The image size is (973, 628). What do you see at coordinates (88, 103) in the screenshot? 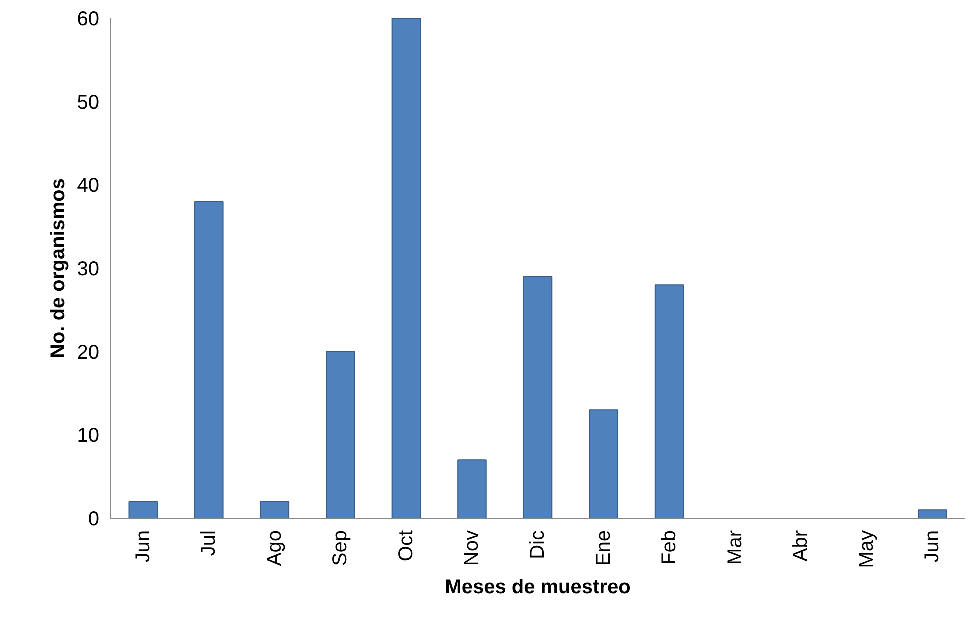
I see `y-tick-label: 50` at bounding box center [88, 103].